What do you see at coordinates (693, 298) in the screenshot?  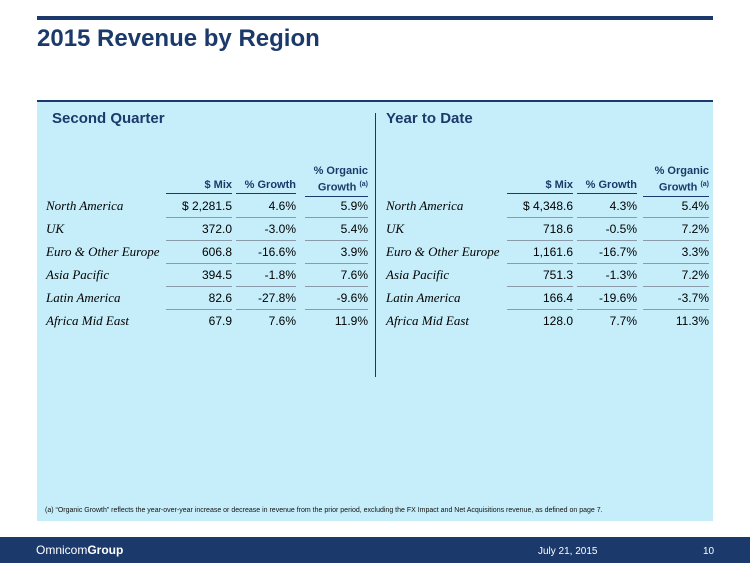 I see `table-cell-organic: -3.7%` at bounding box center [693, 298].